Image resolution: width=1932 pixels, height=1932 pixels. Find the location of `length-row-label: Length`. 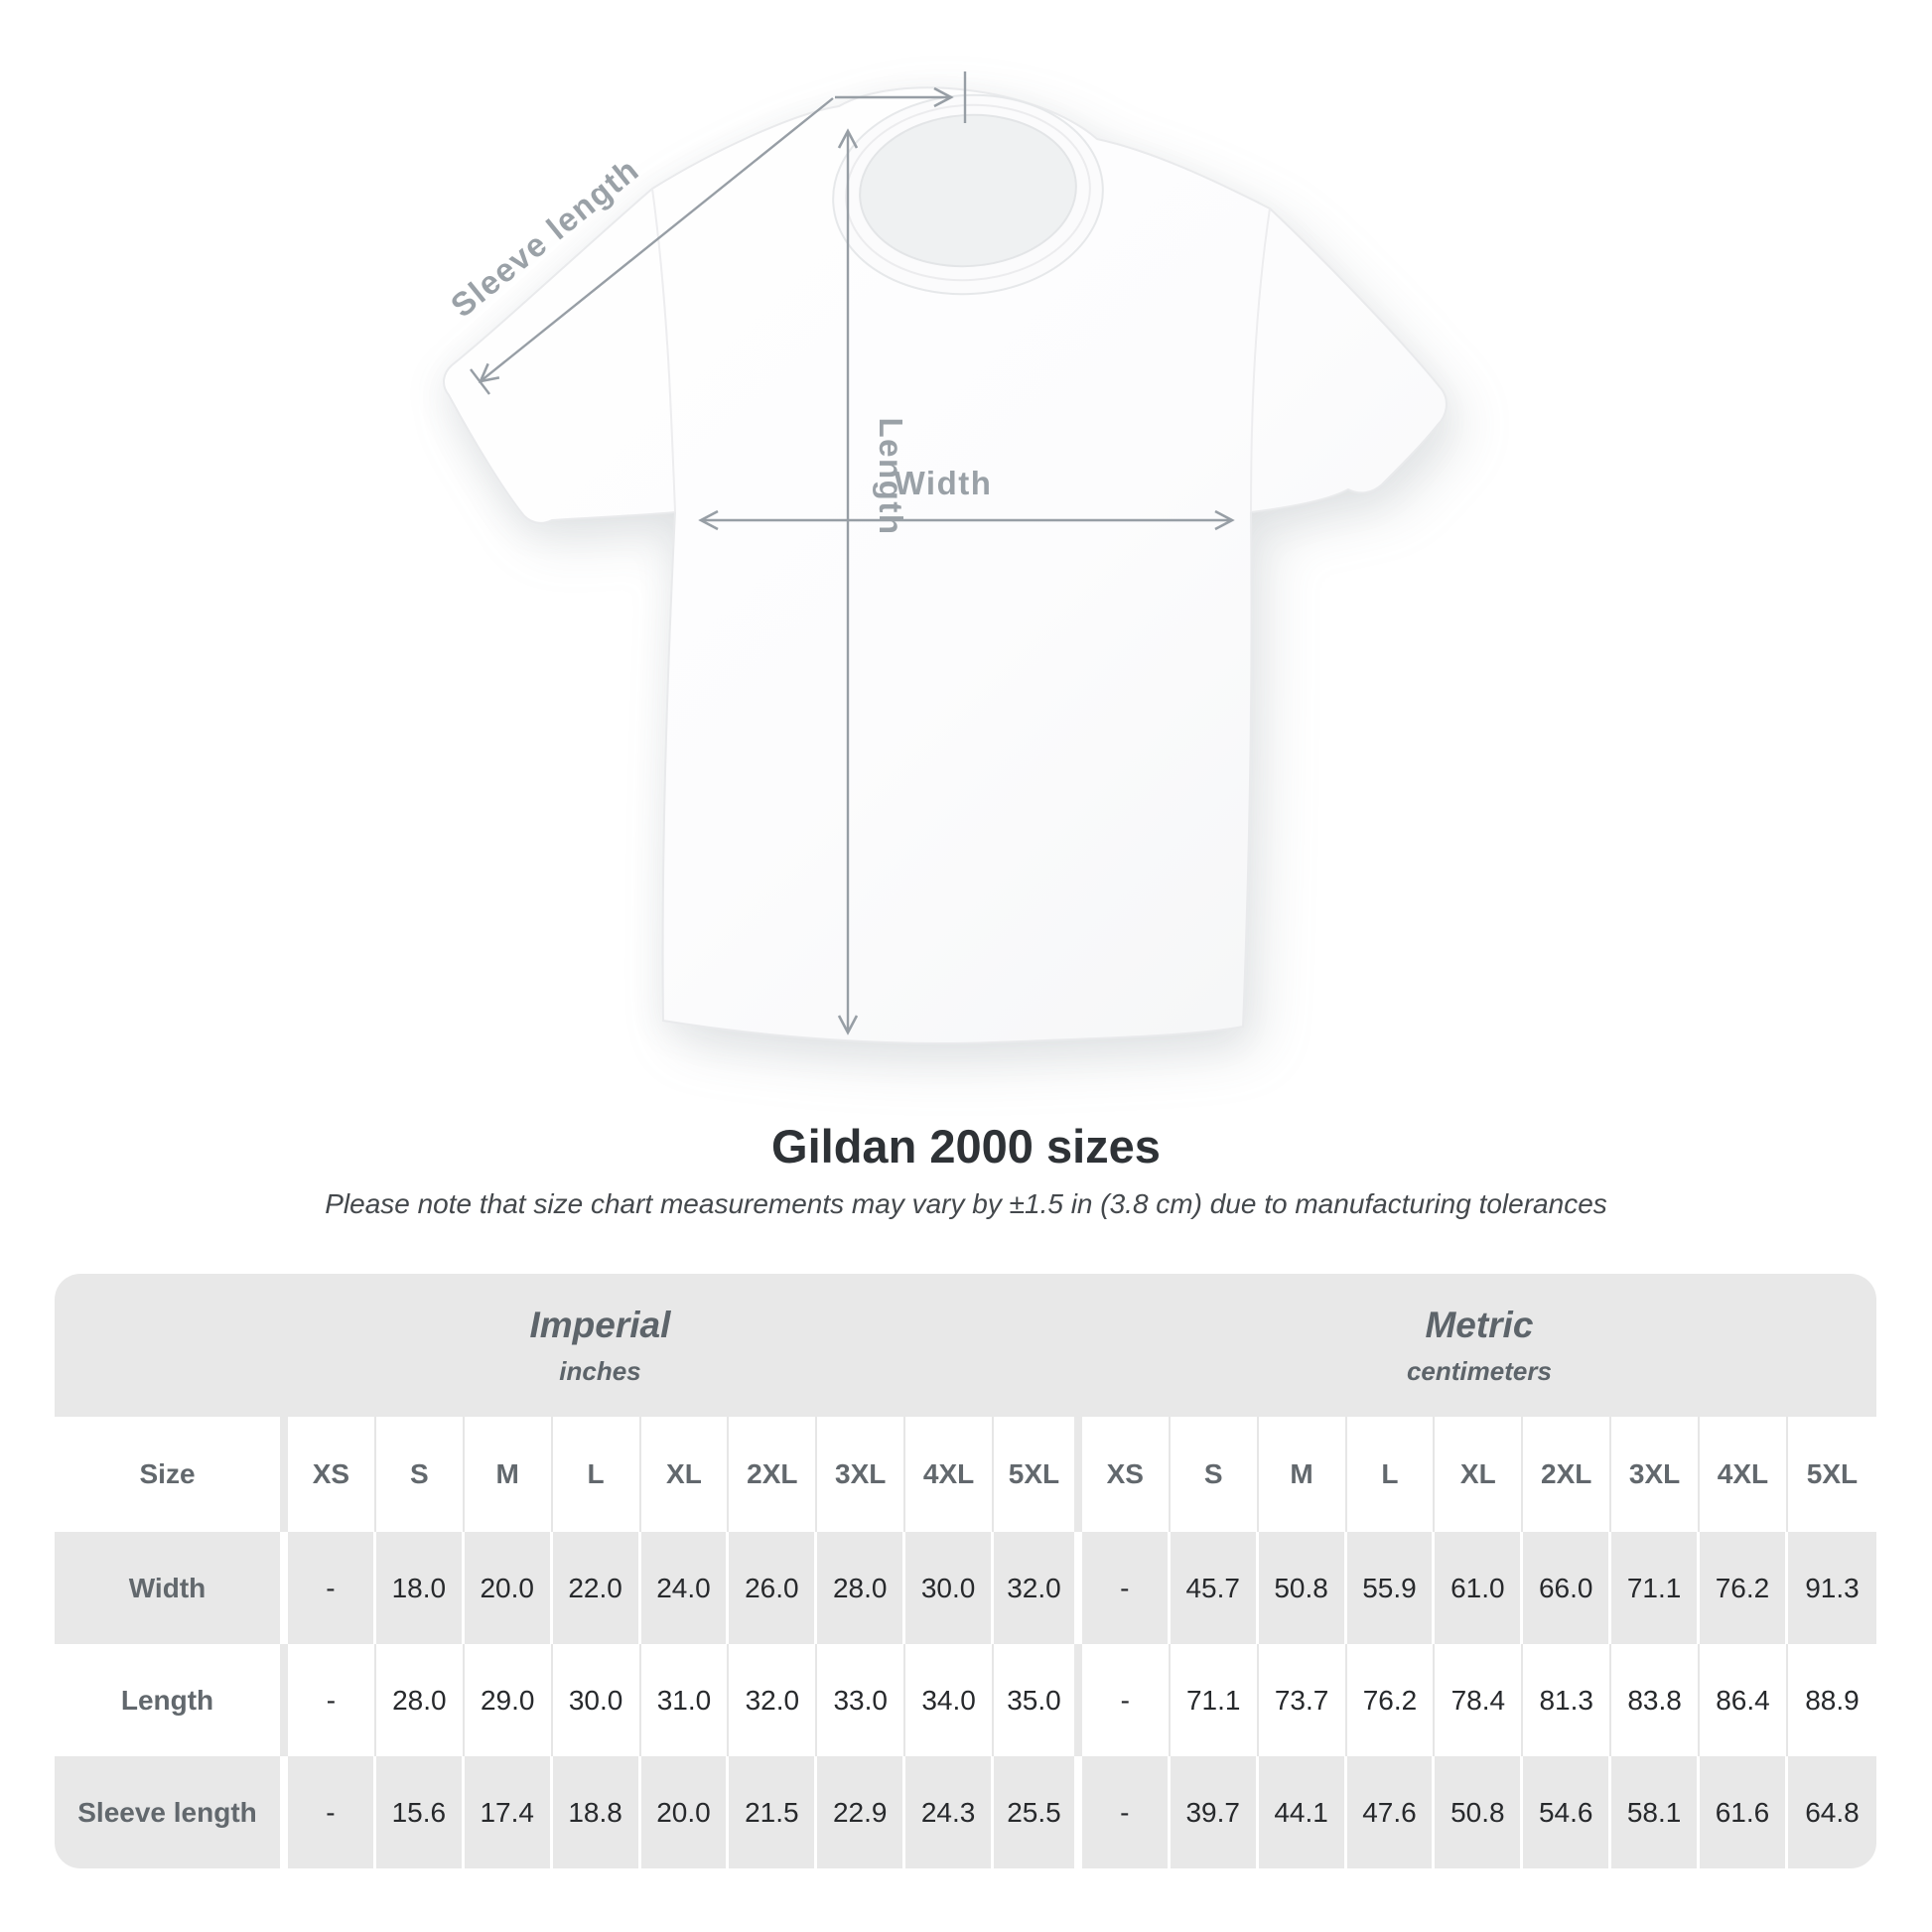

length-row-label: Length is located at coordinates (171, 1700).